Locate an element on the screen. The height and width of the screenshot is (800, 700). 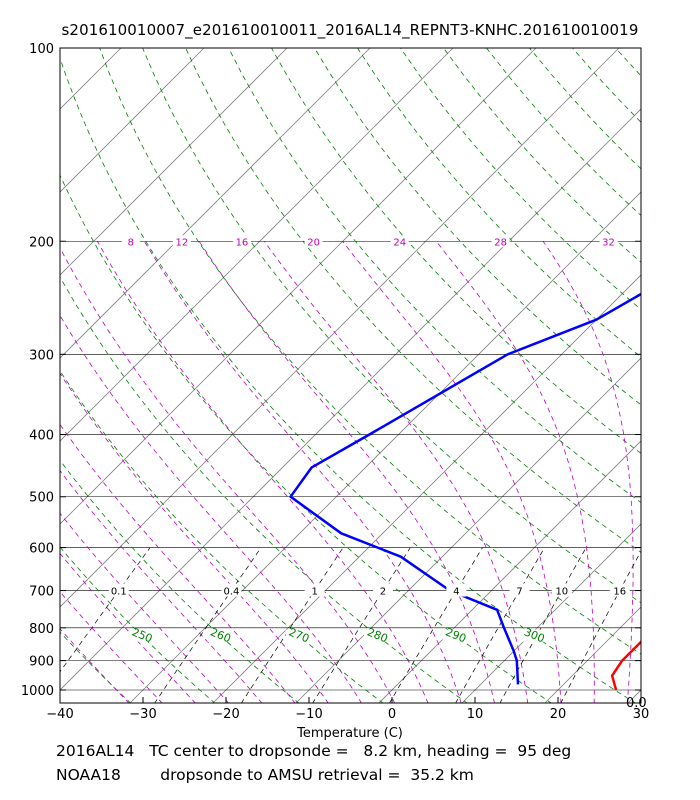
y-tick-label: 100 is located at coordinates (41, 49).